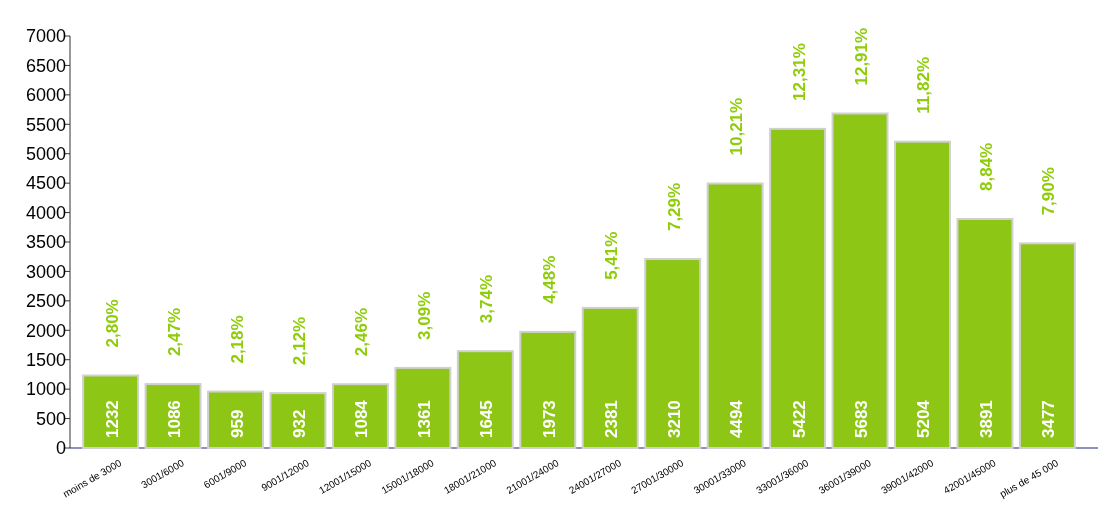  Describe the element at coordinates (424, 315) in the screenshot. I see `annotation: 3,09%` at that location.